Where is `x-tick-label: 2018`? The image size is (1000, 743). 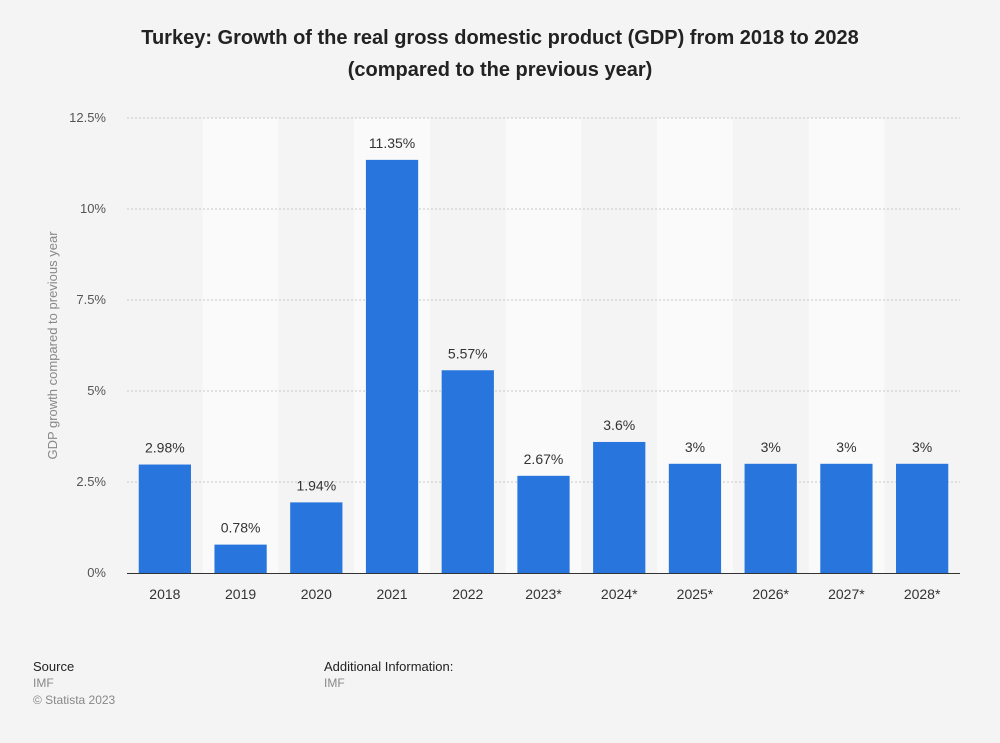 x-tick-label: 2018 is located at coordinates (164, 594).